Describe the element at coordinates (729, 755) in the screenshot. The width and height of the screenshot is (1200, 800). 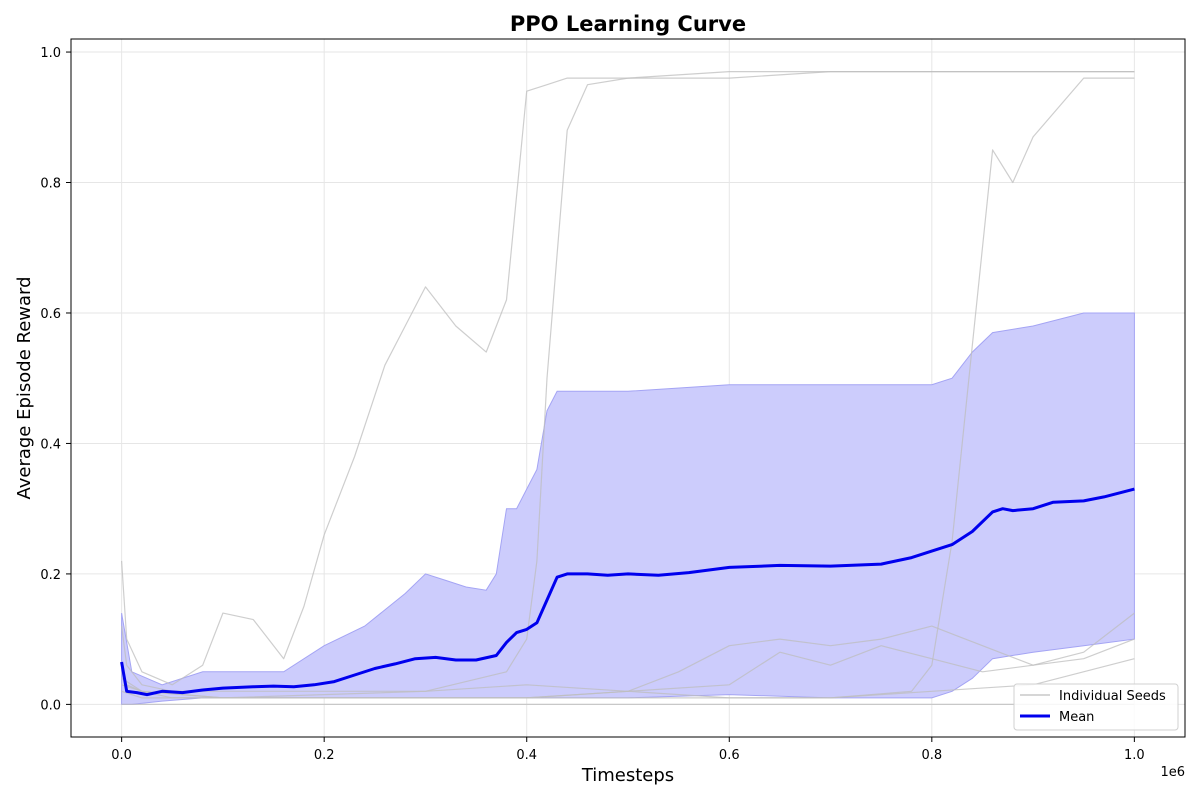
I see `x-tick-label: 0.6` at that location.